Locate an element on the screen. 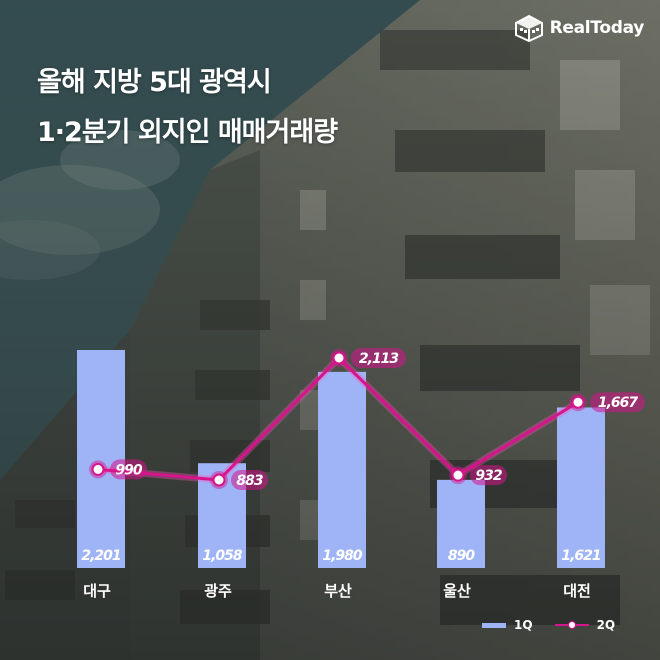 The width and height of the screenshot is (660, 660). line-value-label-3: 932 is located at coordinates (488, 476).